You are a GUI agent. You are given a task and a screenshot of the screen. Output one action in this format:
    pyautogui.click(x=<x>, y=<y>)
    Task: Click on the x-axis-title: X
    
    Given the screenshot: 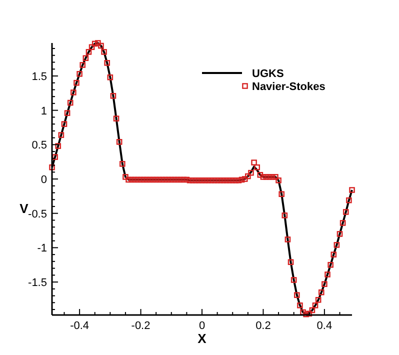 What is the action you would take?
    pyautogui.click(x=202, y=338)
    